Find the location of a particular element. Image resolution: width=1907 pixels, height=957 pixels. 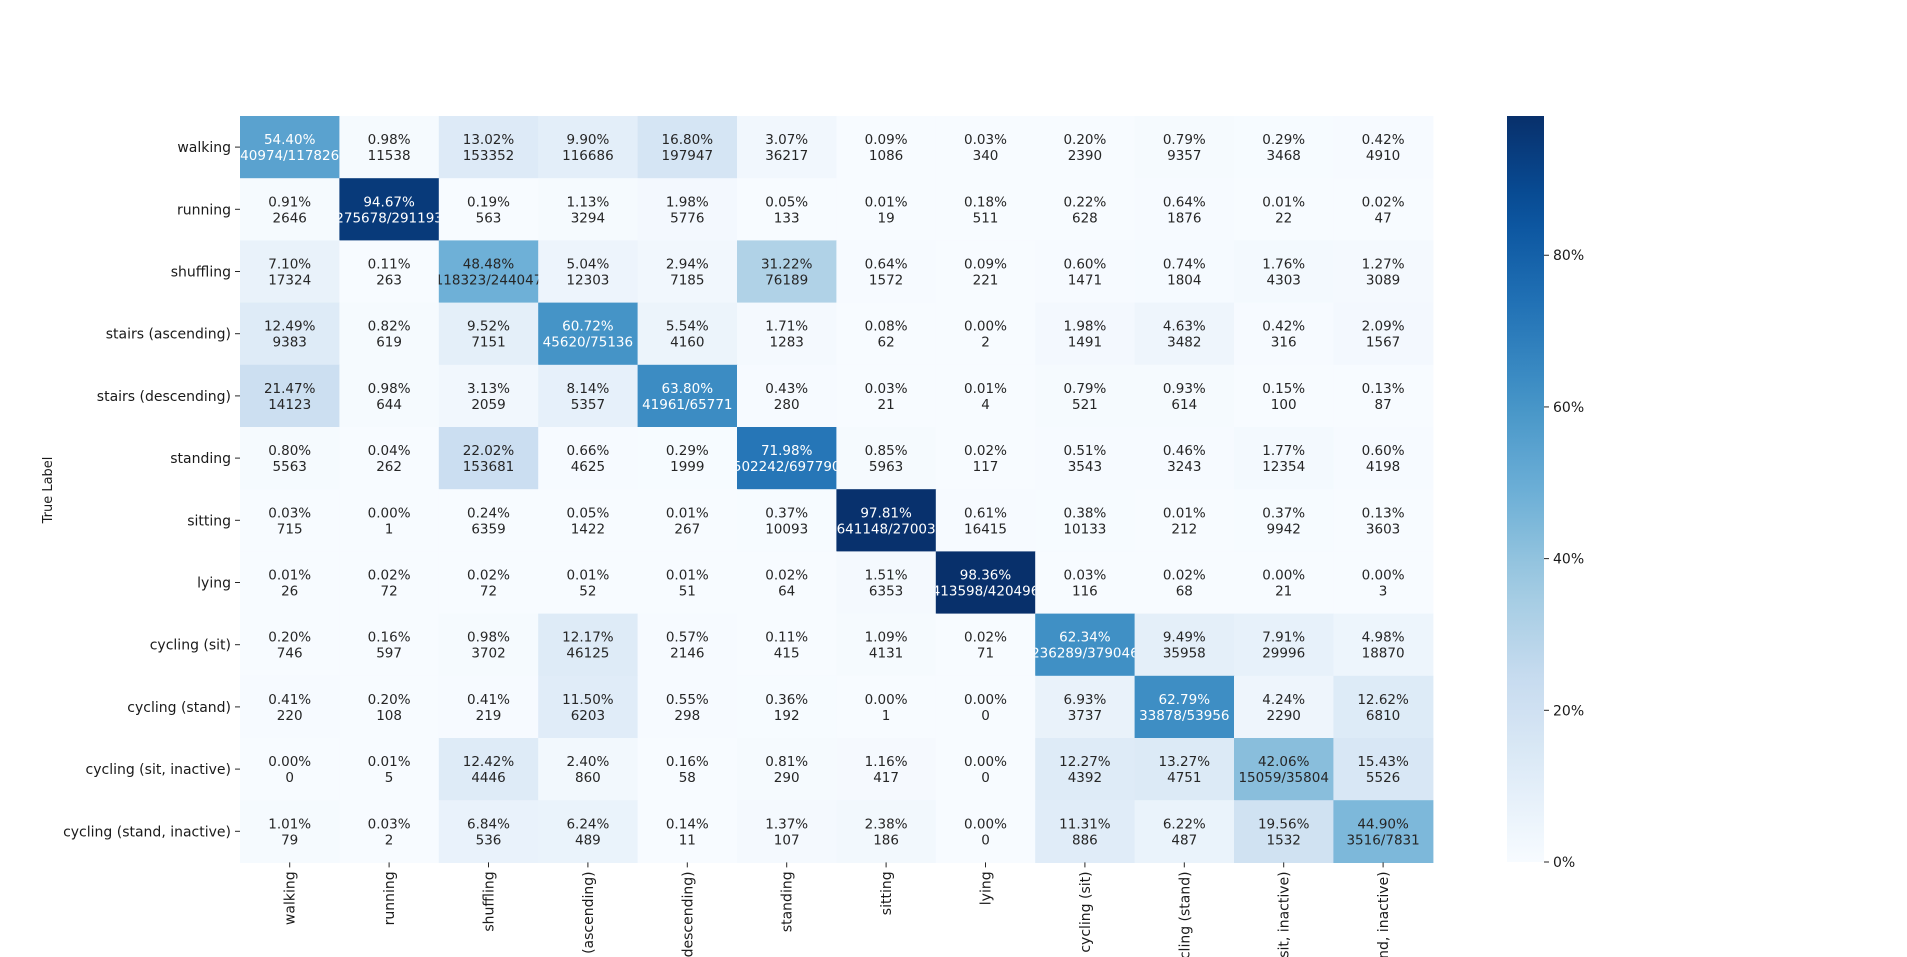

cell-percent-label: 0.18% is located at coordinates (985, 202).